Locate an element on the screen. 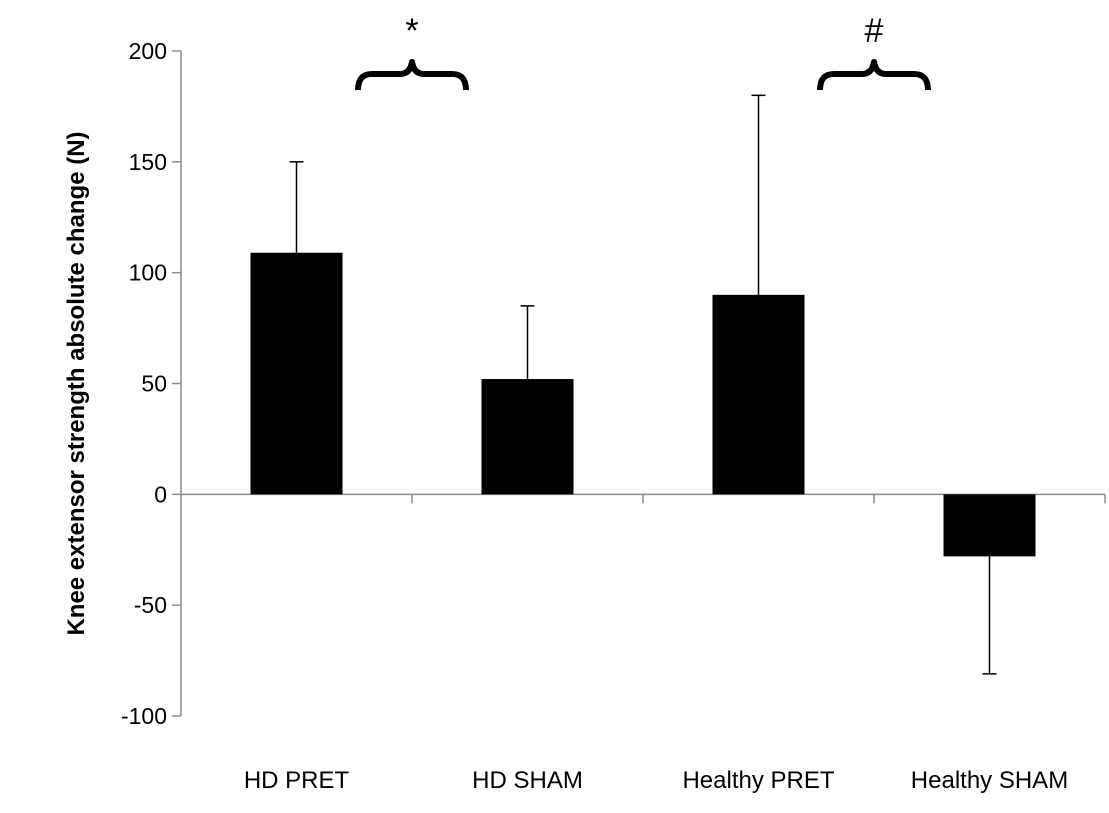 The height and width of the screenshot is (813, 1109). y-tick-label: 150 is located at coordinates (148, 162).